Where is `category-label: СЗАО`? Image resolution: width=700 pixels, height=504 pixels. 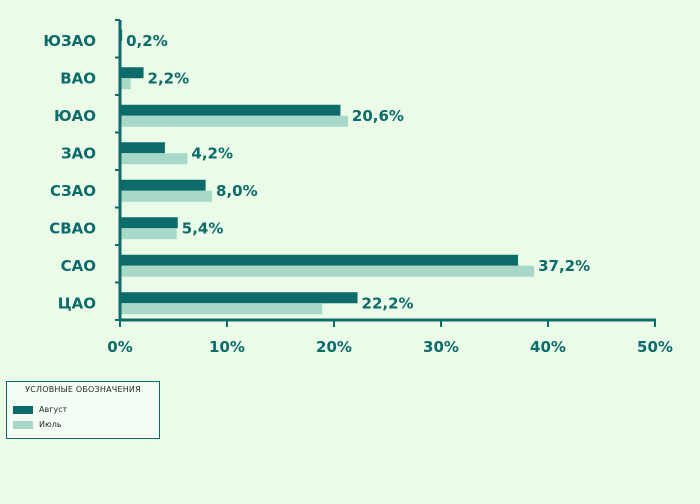
category-label: СЗАО is located at coordinates (73, 191).